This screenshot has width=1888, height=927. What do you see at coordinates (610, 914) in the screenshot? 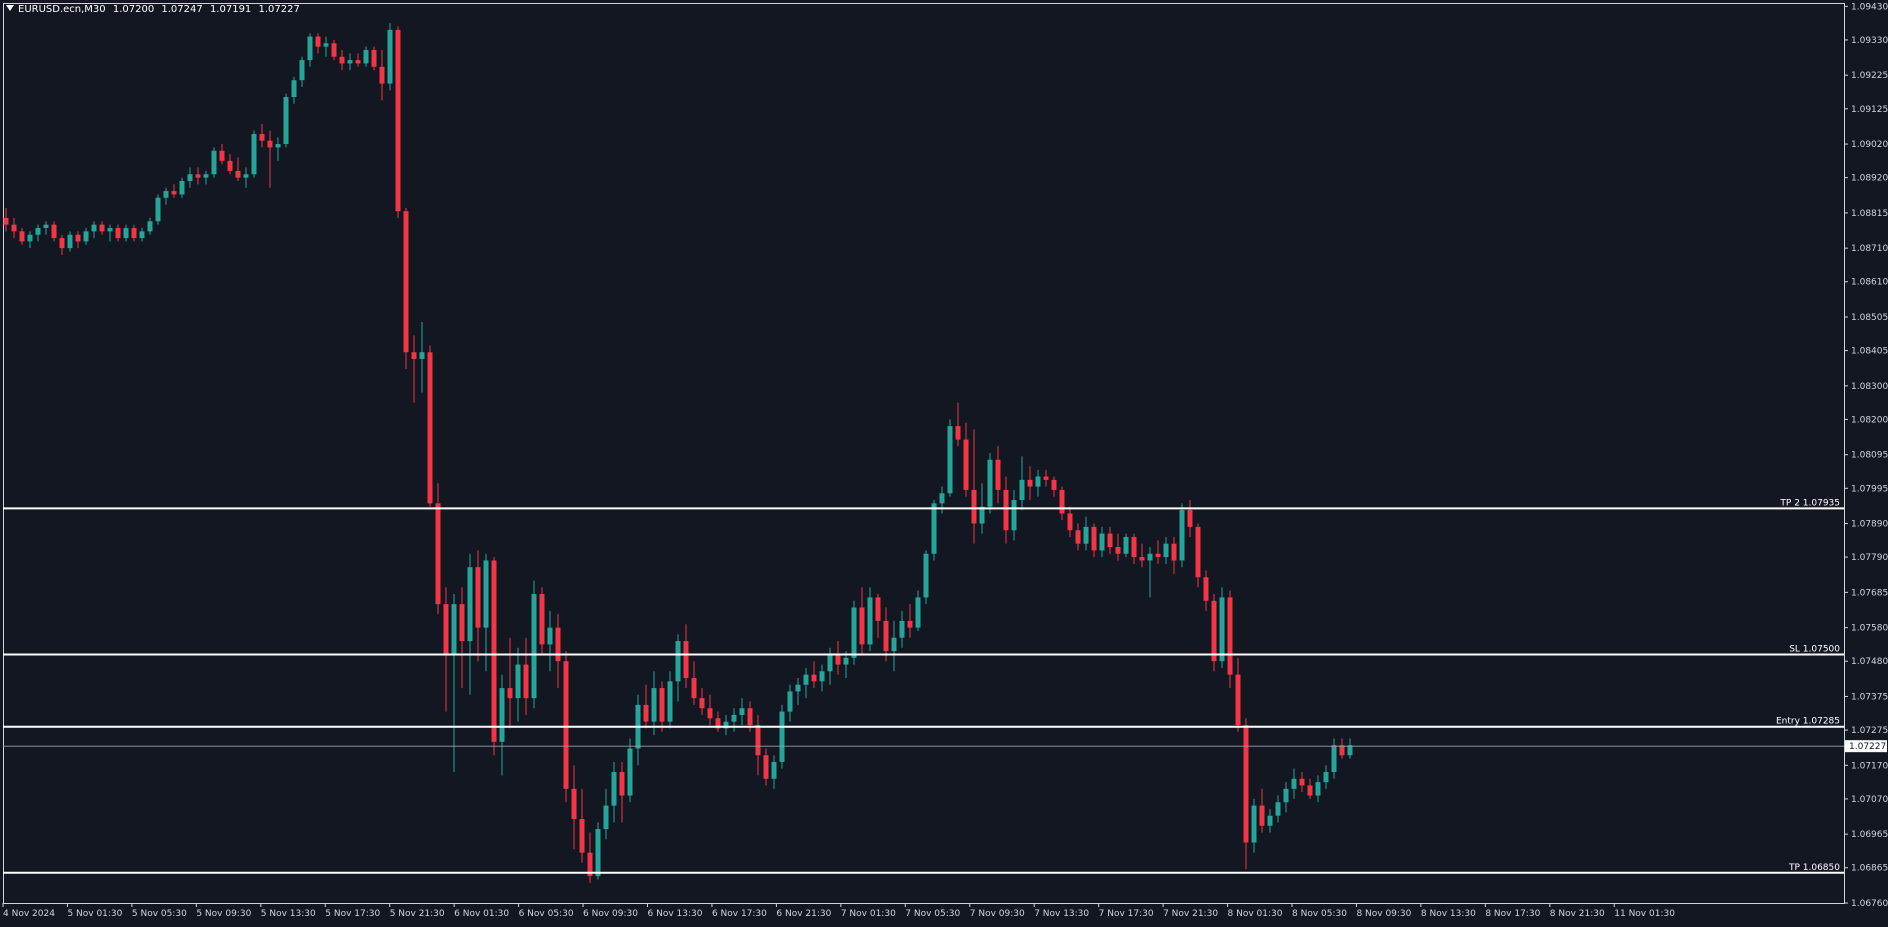
I see `x-tick-label: 6 Nov 09:30` at bounding box center [610, 914].